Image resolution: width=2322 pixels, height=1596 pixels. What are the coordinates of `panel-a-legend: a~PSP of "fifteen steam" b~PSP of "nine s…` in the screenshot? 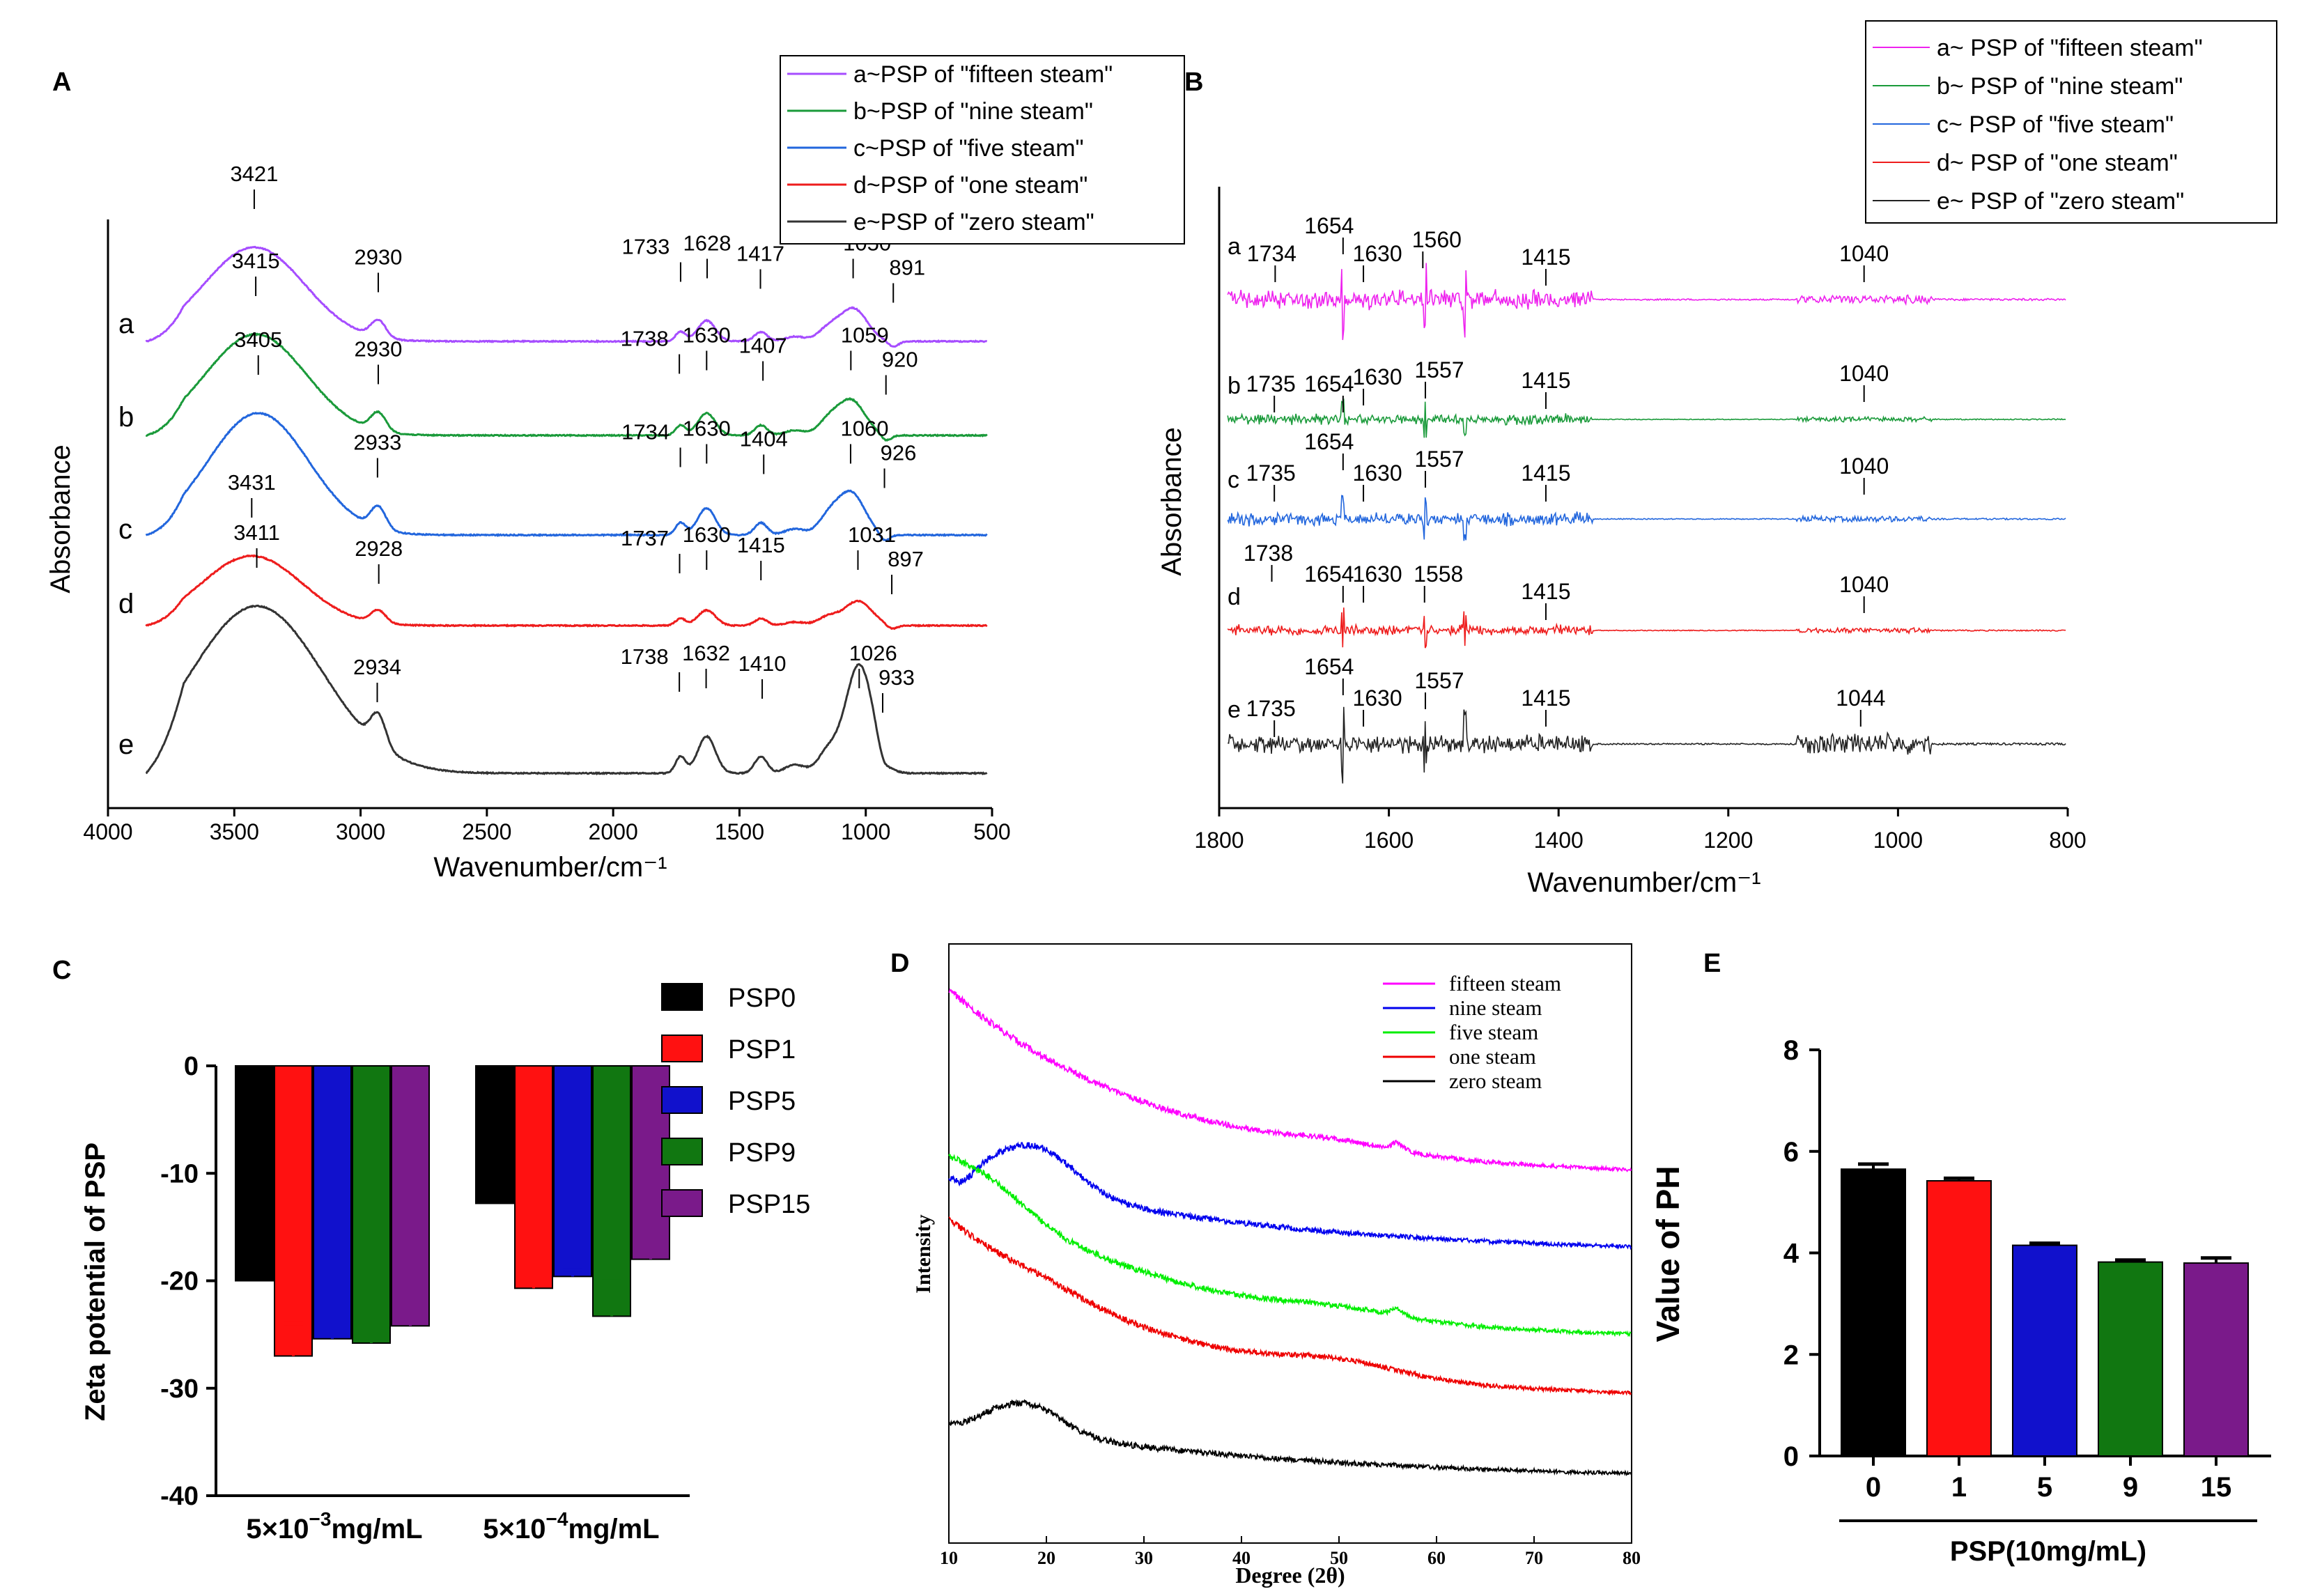 It's located at (982, 150).